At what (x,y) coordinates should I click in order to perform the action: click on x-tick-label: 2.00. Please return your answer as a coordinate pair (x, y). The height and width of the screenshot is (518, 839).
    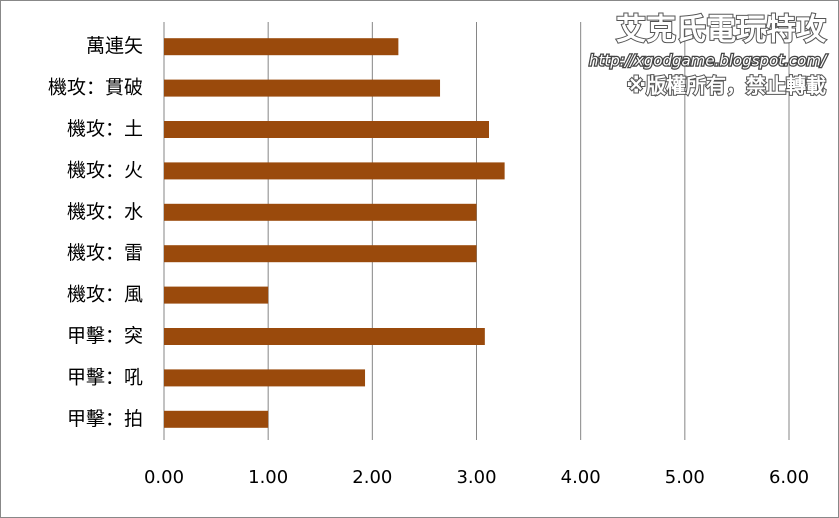
    Looking at the image, I should click on (372, 477).